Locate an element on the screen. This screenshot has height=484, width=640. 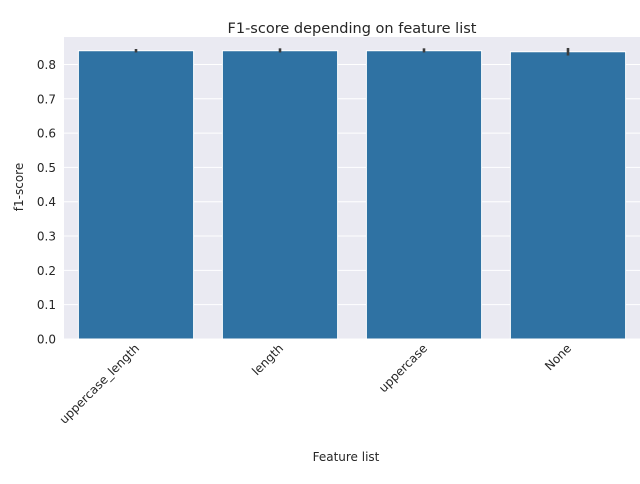
y-tick-label: 0.8 is located at coordinates (46, 65).